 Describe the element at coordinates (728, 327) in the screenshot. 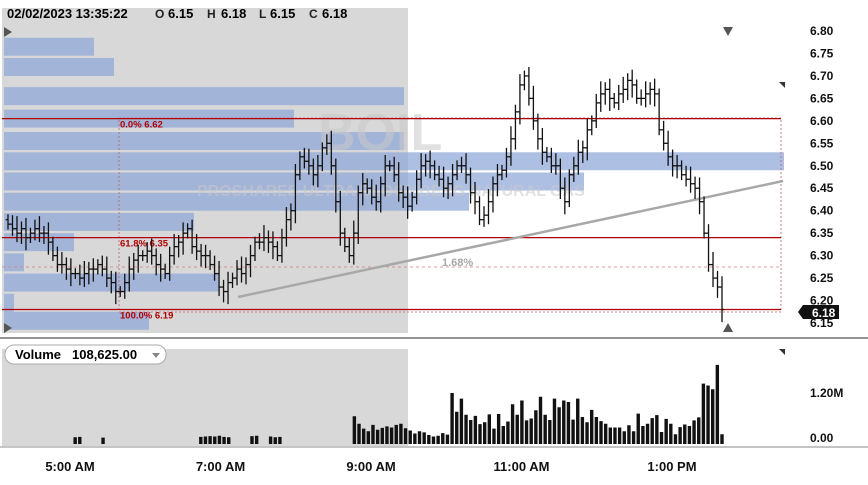

I see `bottom-right-scroll-marker` at that location.